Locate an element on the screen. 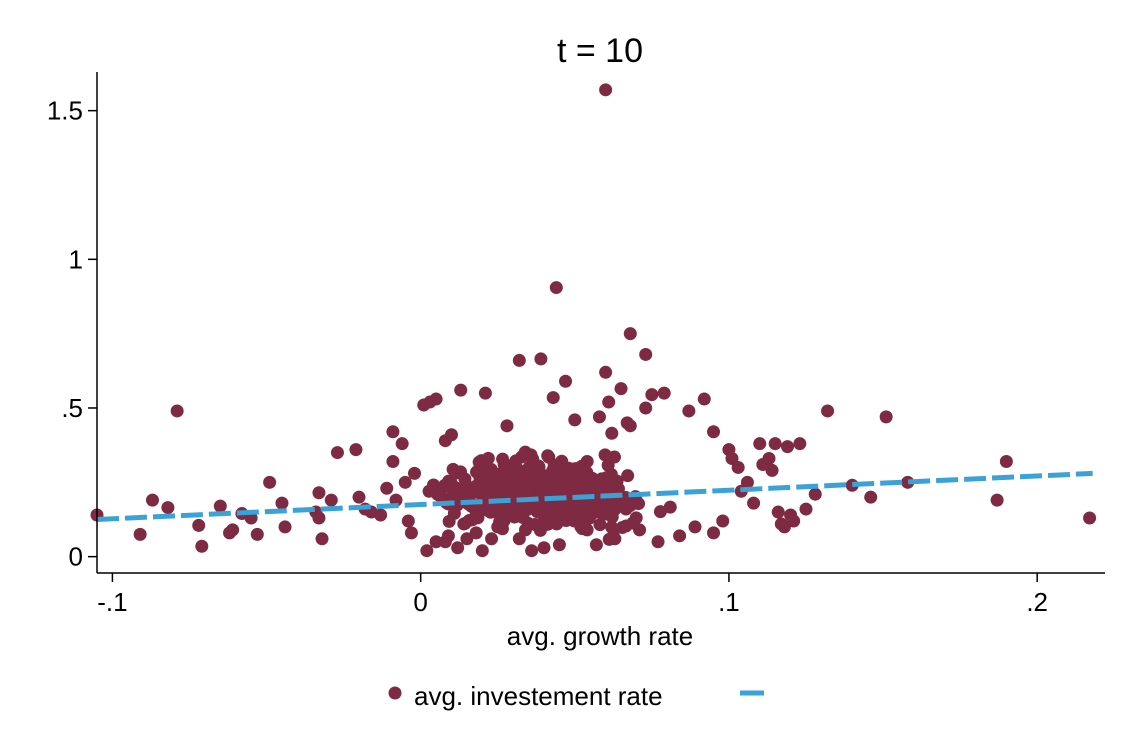 The height and width of the screenshot is (756, 1134). chart-title: t = 10 is located at coordinates (600, 51).